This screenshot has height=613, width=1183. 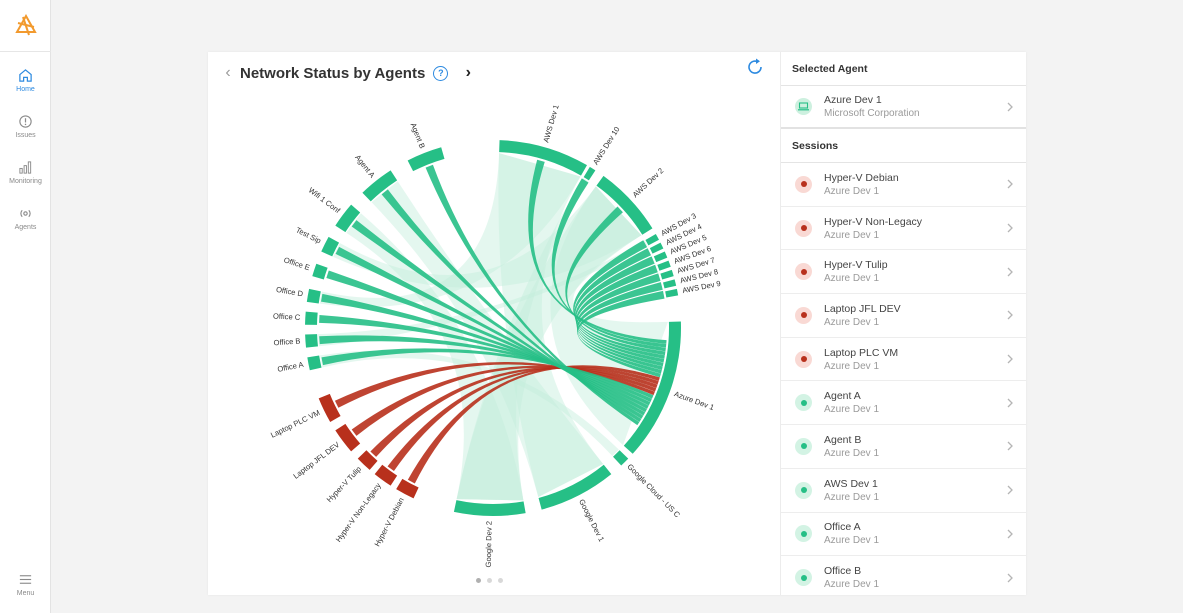 What do you see at coordinates (25, 26) in the screenshot?
I see `app-logo` at bounding box center [25, 26].